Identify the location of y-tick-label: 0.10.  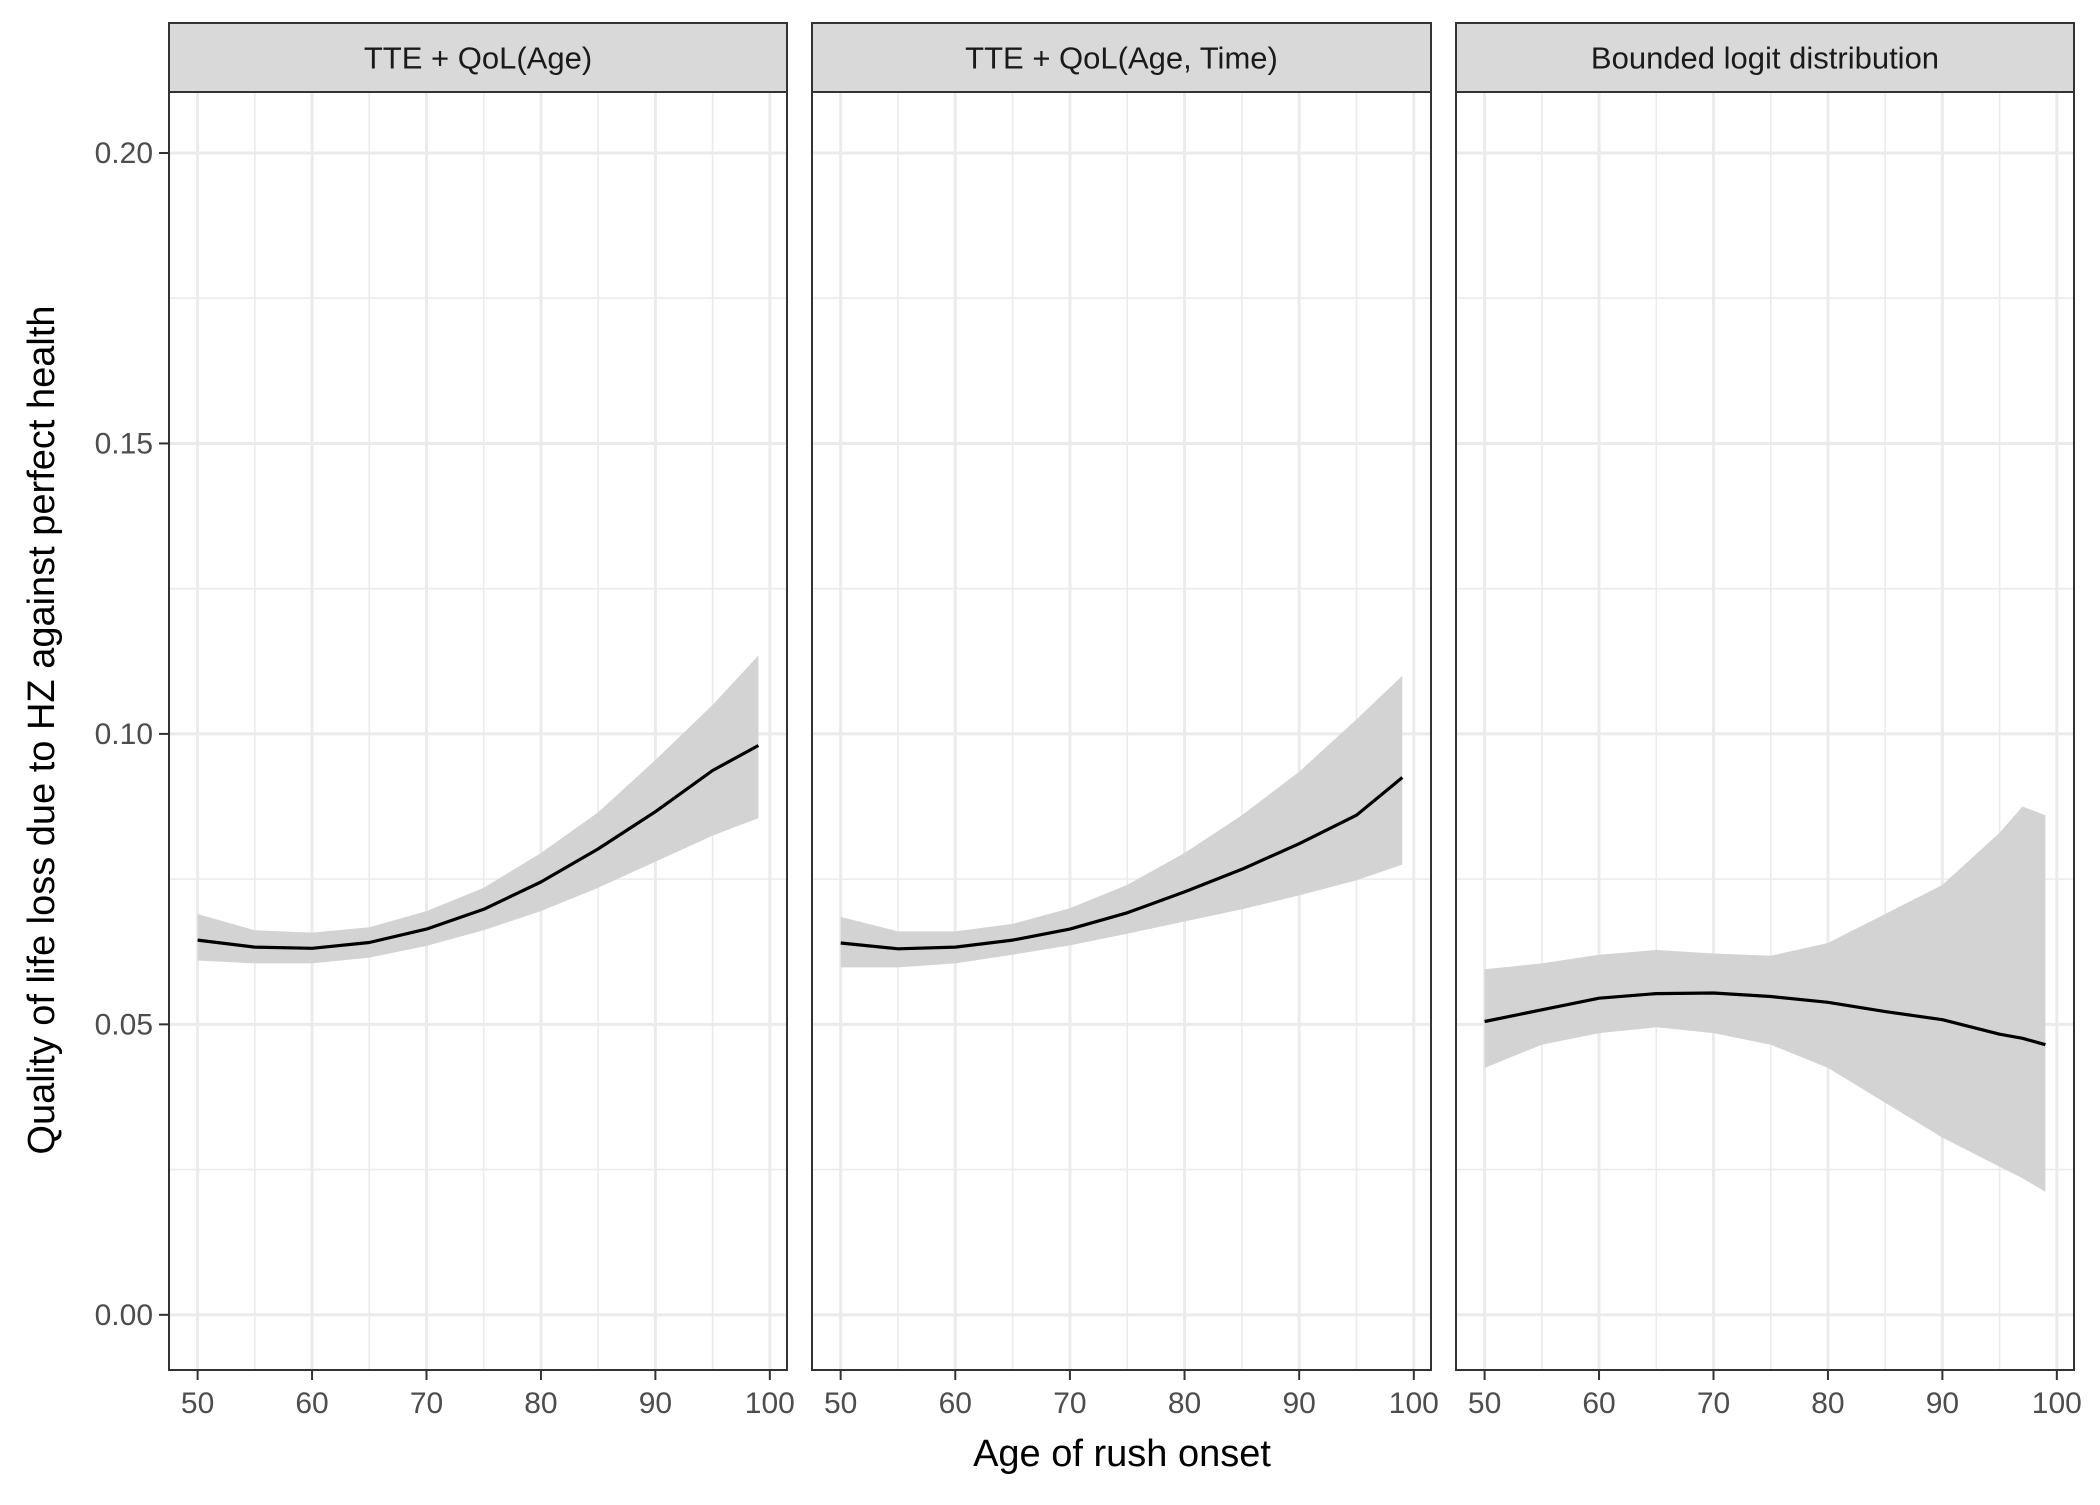
(124, 734).